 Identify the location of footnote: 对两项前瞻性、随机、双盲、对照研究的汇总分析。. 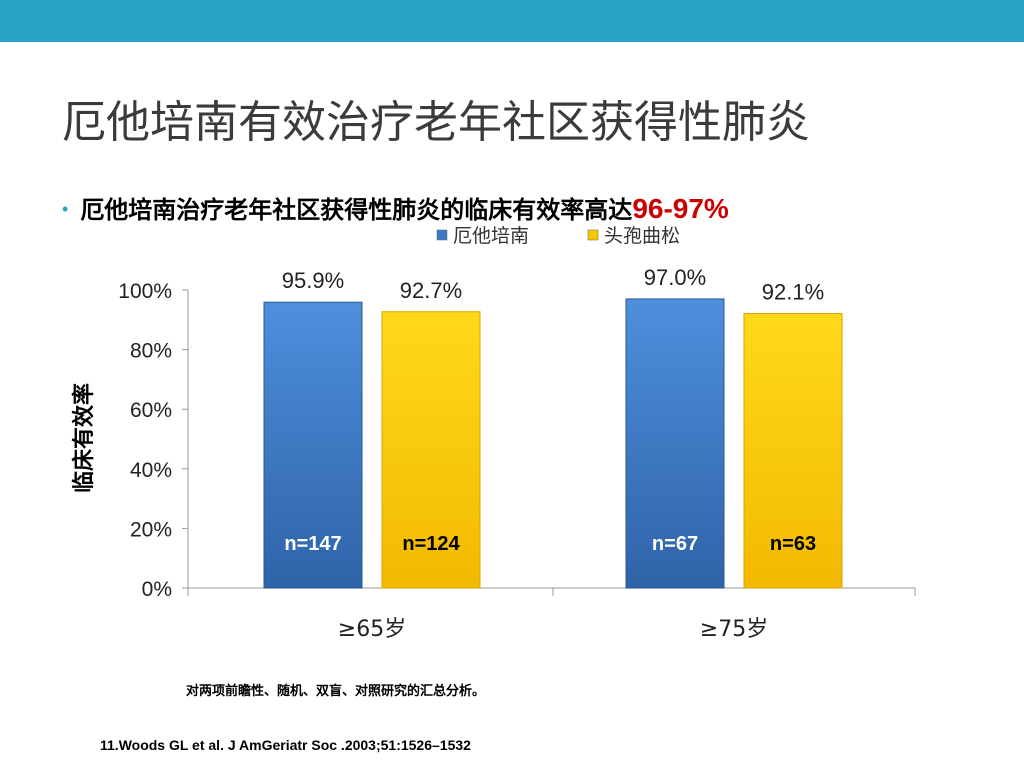
(336, 690).